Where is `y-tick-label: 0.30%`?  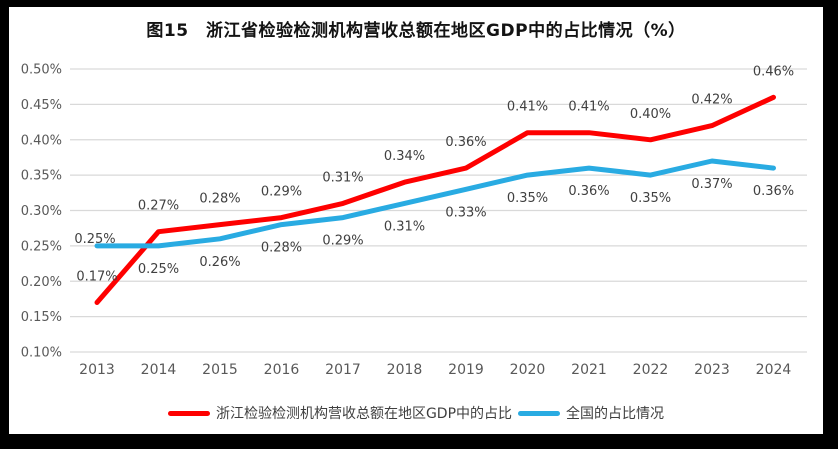
y-tick-label: 0.30% is located at coordinates (41, 211).